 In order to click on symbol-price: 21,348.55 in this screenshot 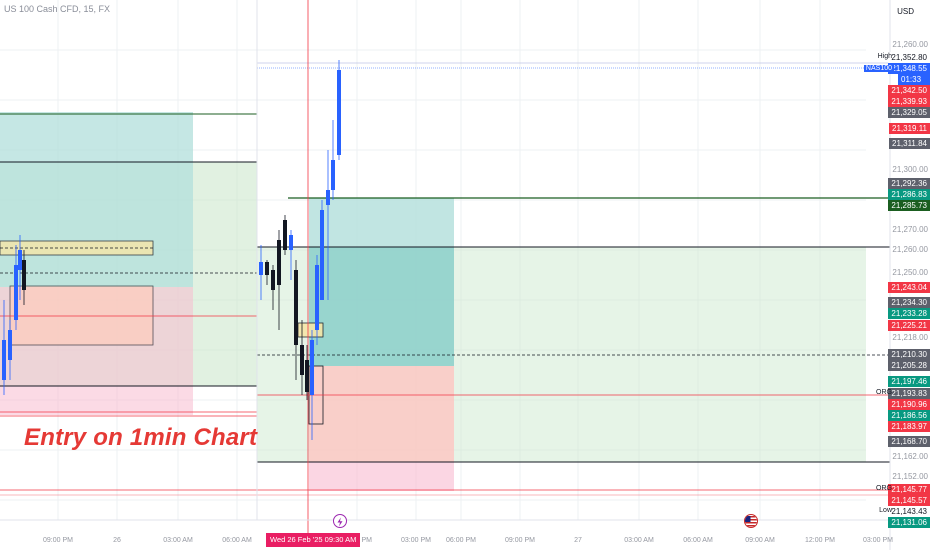, I will do `click(909, 68)`.